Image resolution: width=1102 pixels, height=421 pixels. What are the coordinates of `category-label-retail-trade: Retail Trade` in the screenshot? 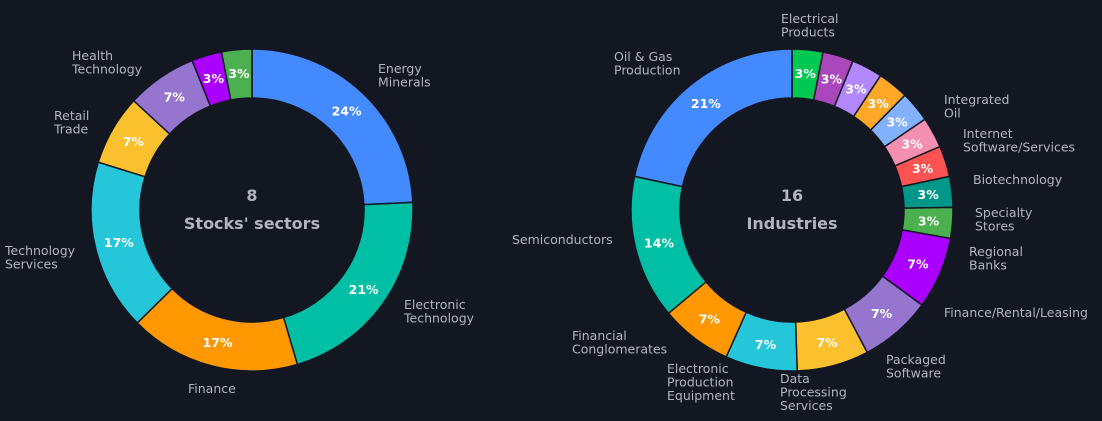 It's located at (71, 122).